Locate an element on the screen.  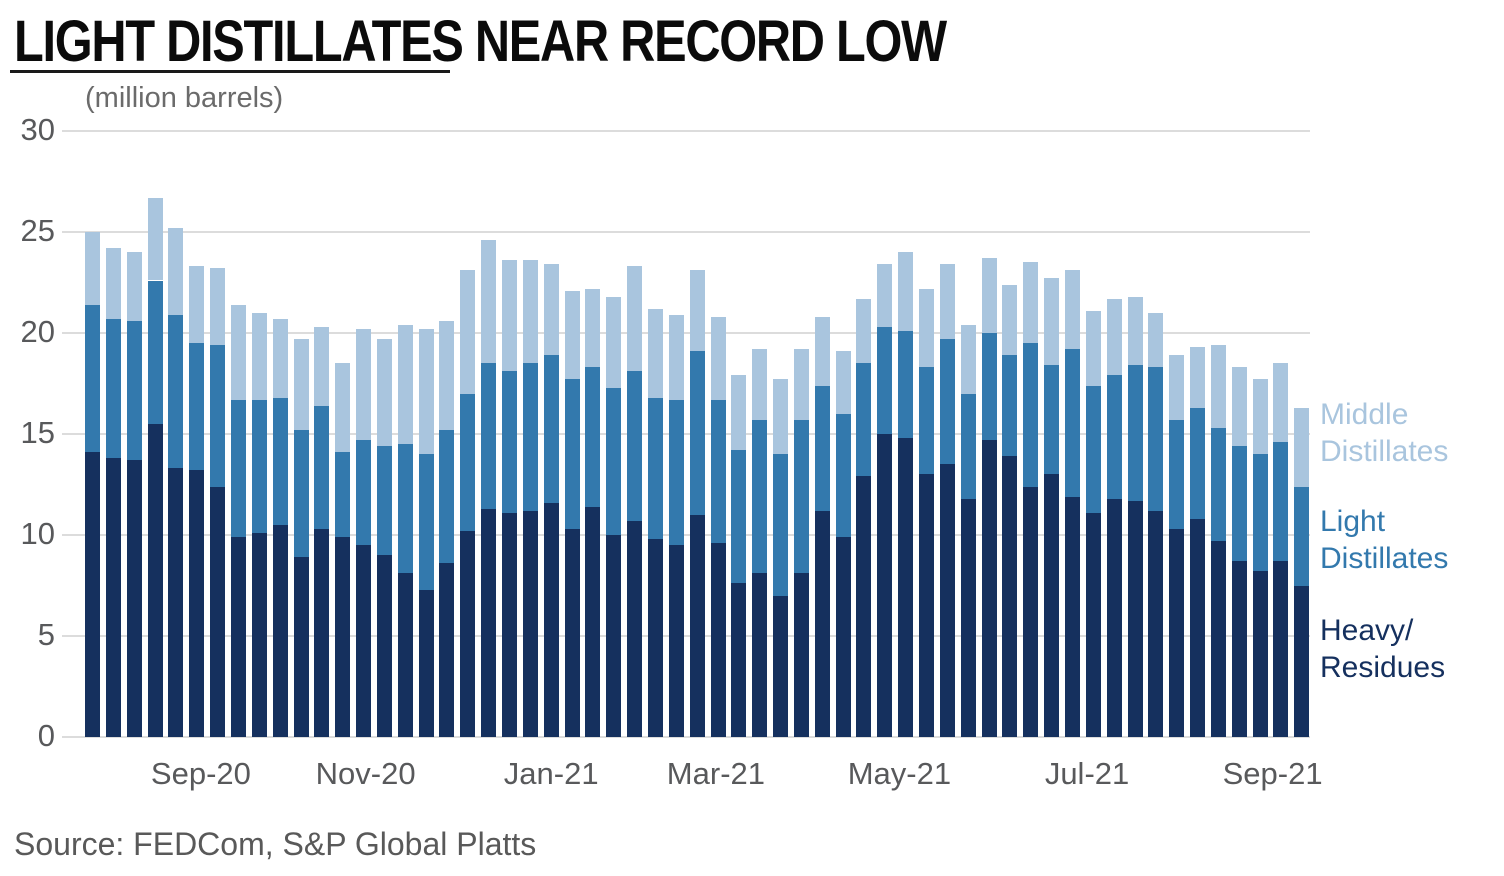
y-tick-label: 20 is located at coordinates (37, 331).